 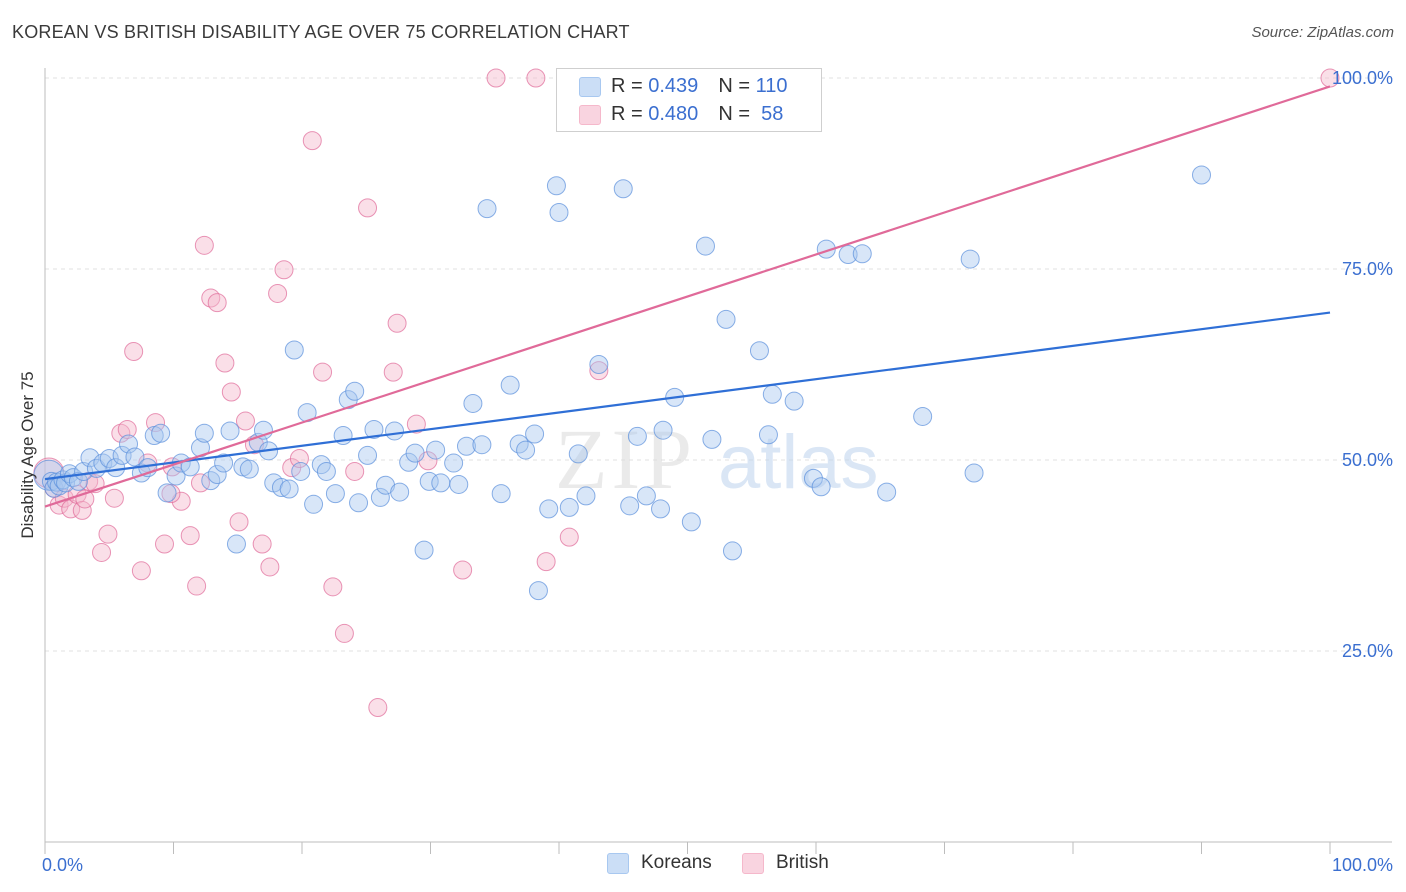 I want to click on x-tick-label: 0.0%, so click(x=62, y=865).